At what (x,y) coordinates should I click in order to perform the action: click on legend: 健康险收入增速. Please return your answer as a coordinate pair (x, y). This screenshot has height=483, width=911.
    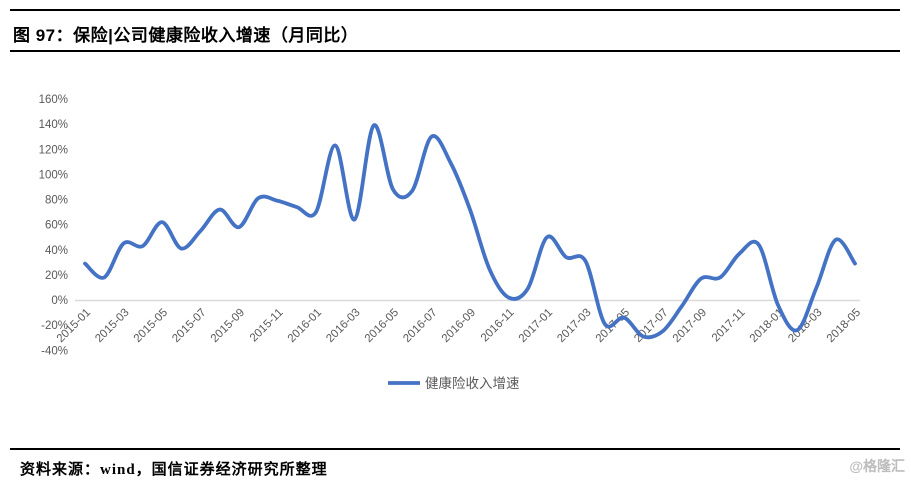
    Looking at the image, I should click on (454, 383).